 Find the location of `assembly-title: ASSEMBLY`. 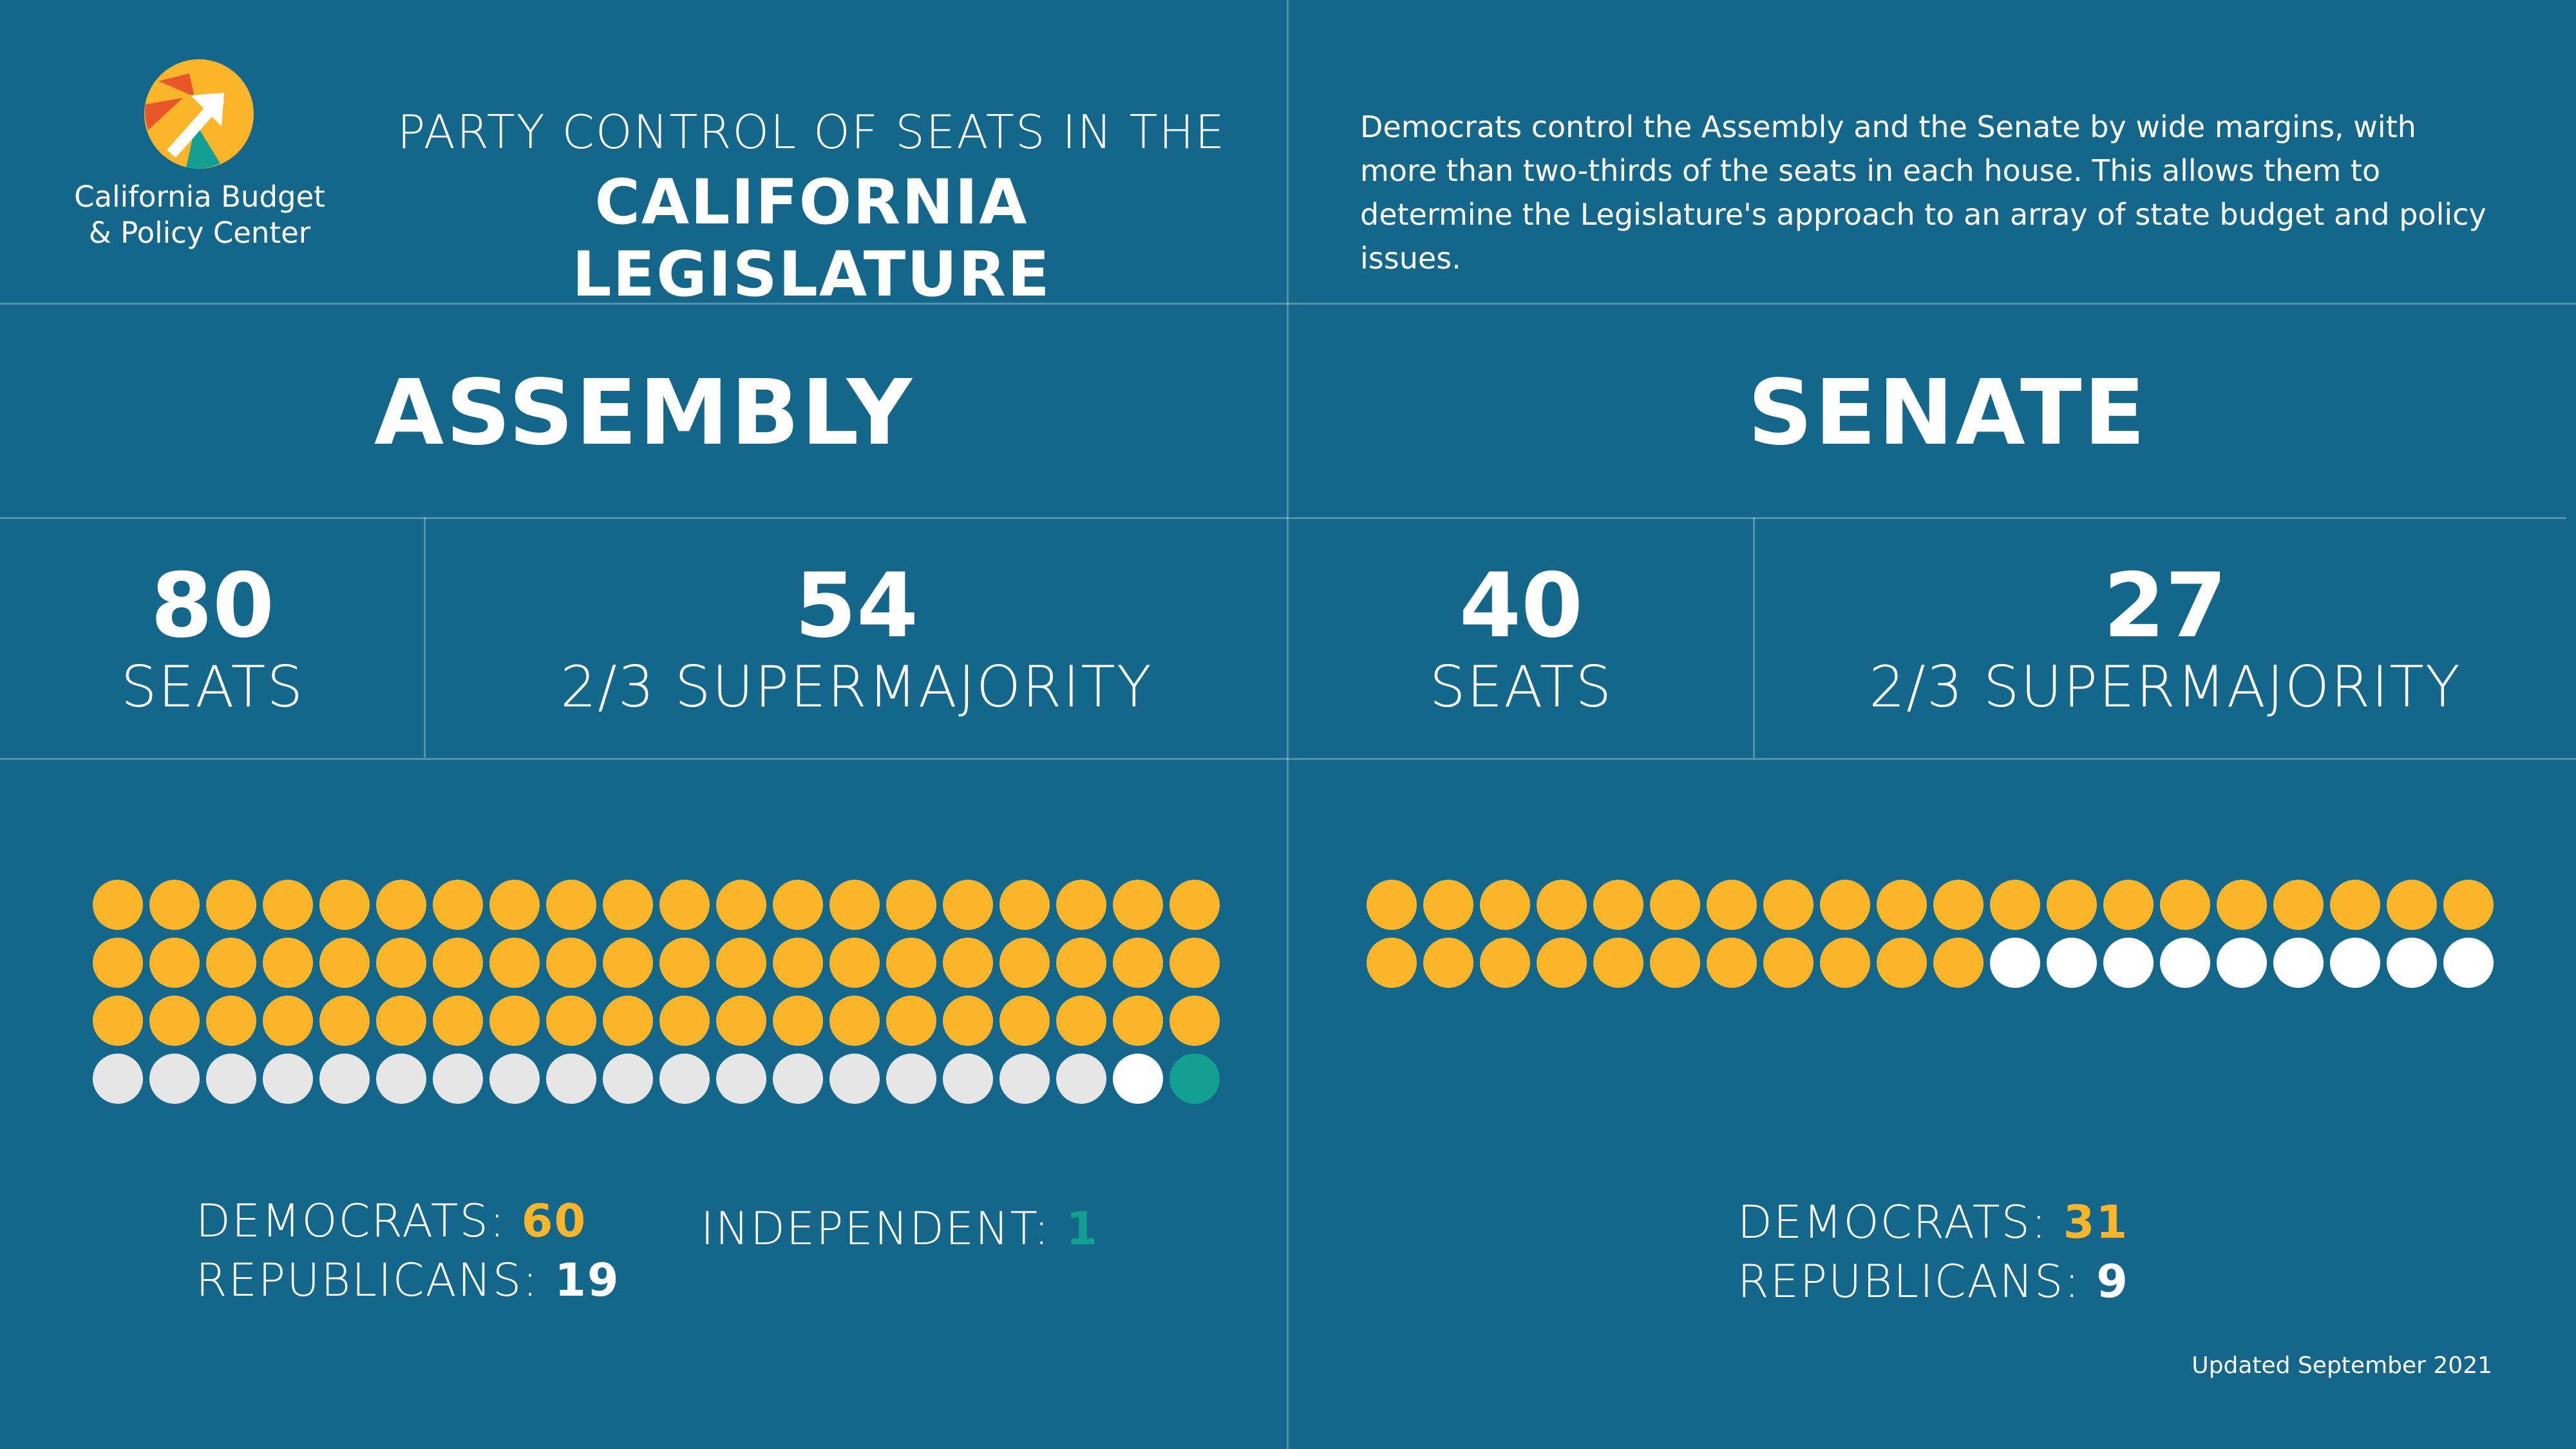

assembly-title: ASSEMBLY is located at coordinates (644, 414).